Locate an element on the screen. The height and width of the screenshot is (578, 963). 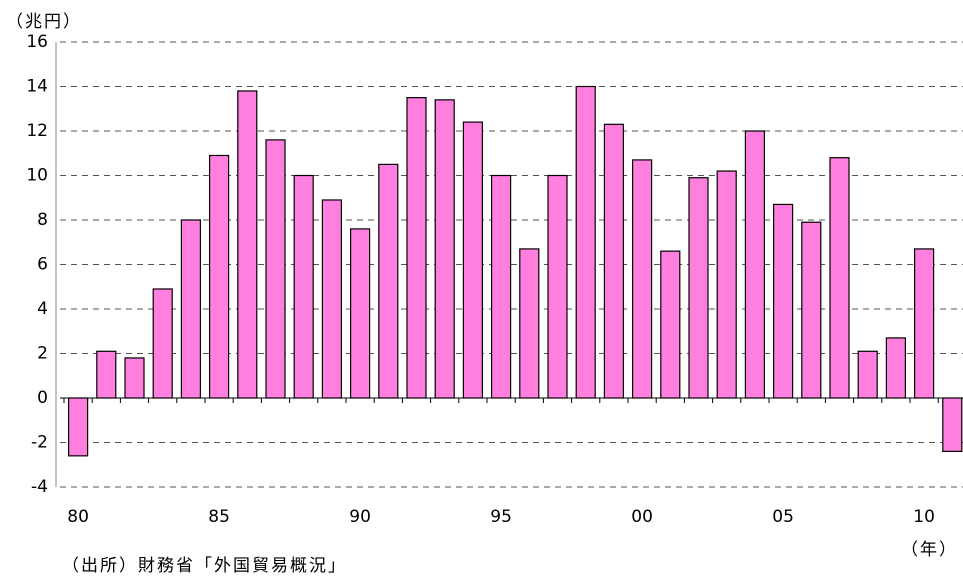
y-tick-label: 12 is located at coordinates (37, 131).